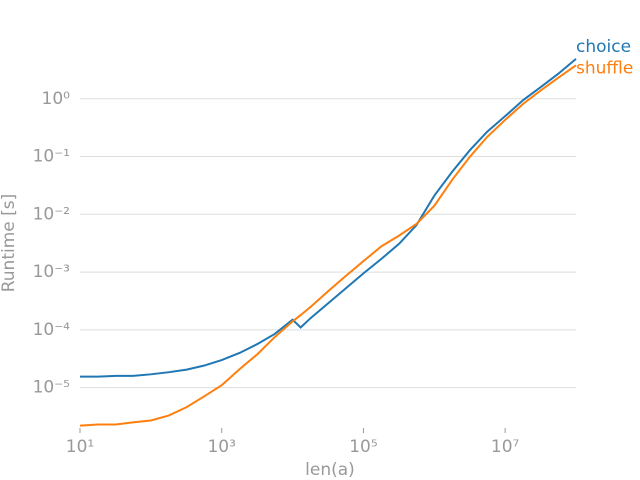  What do you see at coordinates (330, 470) in the screenshot?
I see `x-axis-label: len(a)` at bounding box center [330, 470].